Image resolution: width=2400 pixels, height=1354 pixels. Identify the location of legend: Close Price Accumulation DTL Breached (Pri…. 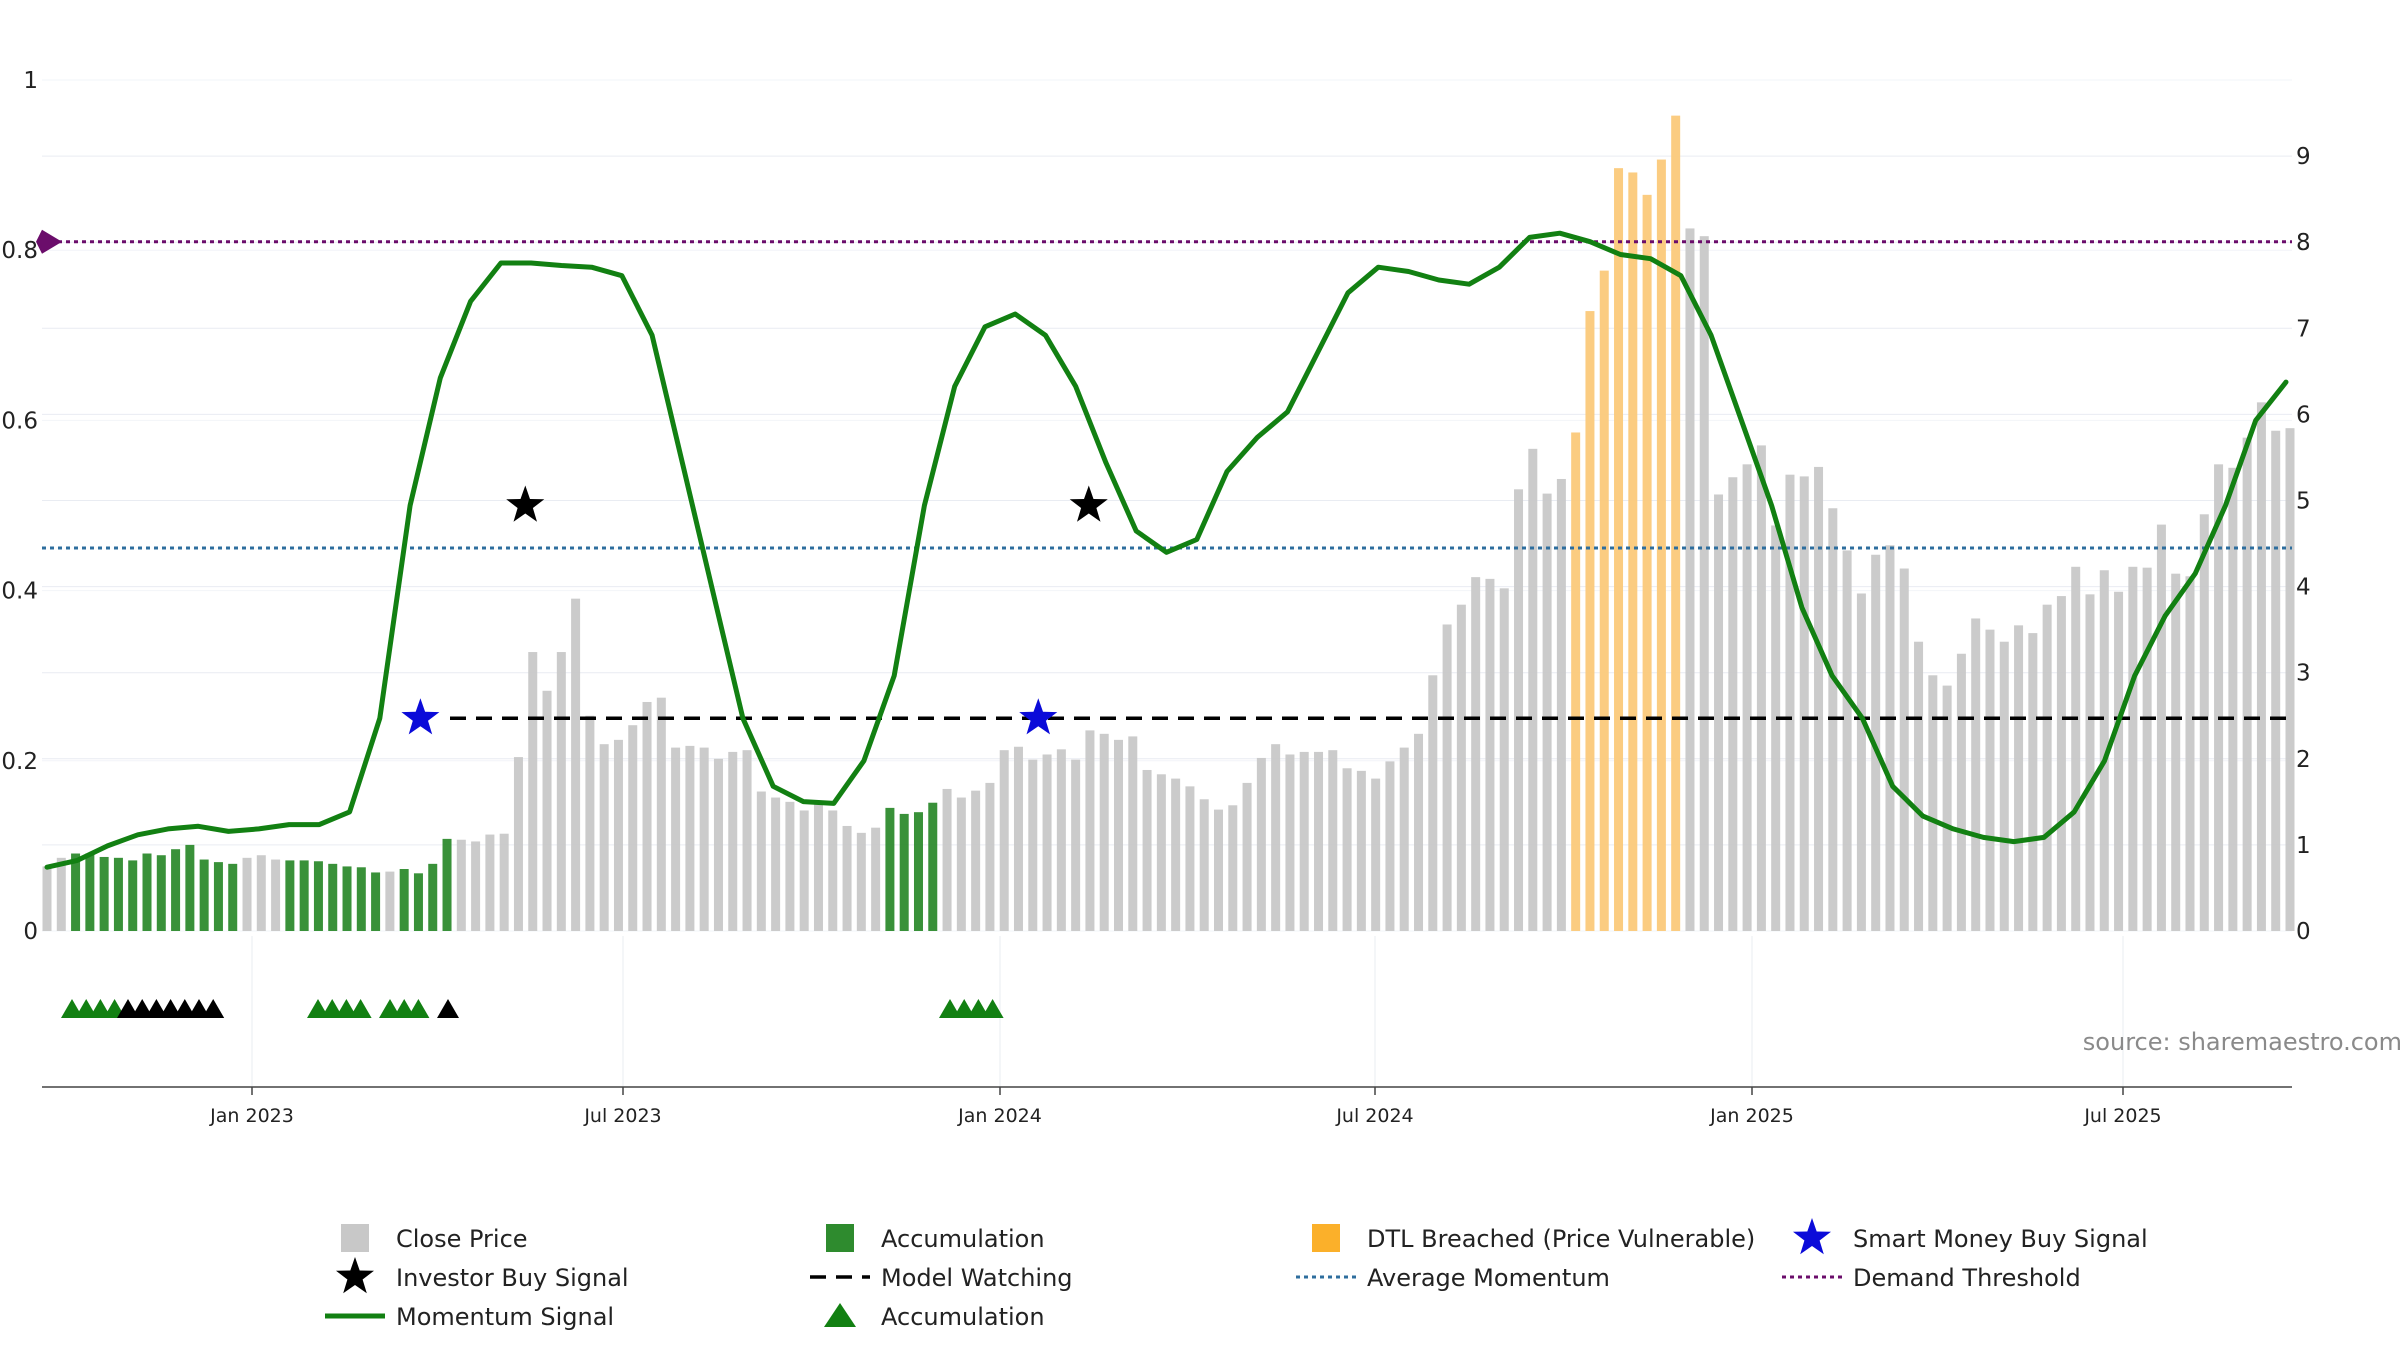
(1236, 1274).